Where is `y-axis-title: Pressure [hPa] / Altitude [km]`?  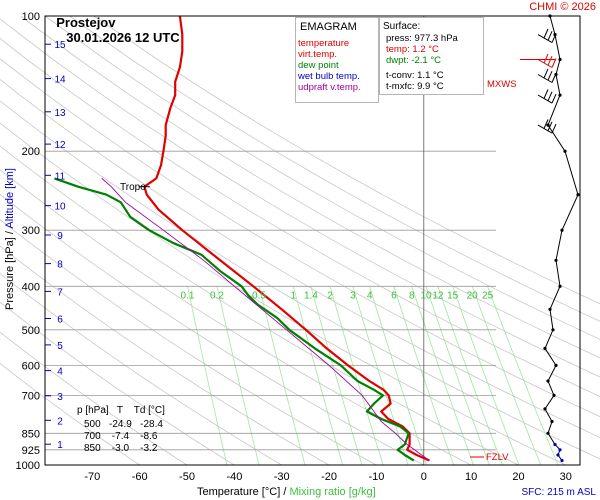 y-axis-title: Pressure [hPa] / Altitude [km] is located at coordinates (10, 239).